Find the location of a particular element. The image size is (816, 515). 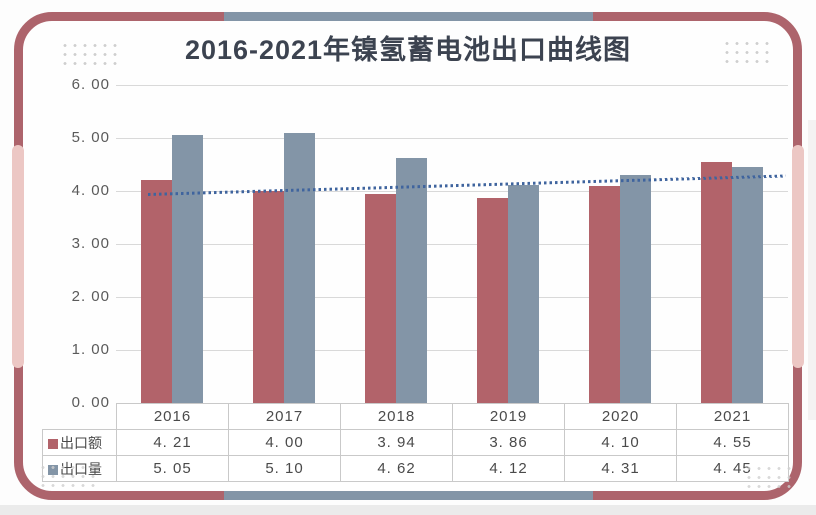

bar-export-volume-2017 is located at coordinates (299, 267).